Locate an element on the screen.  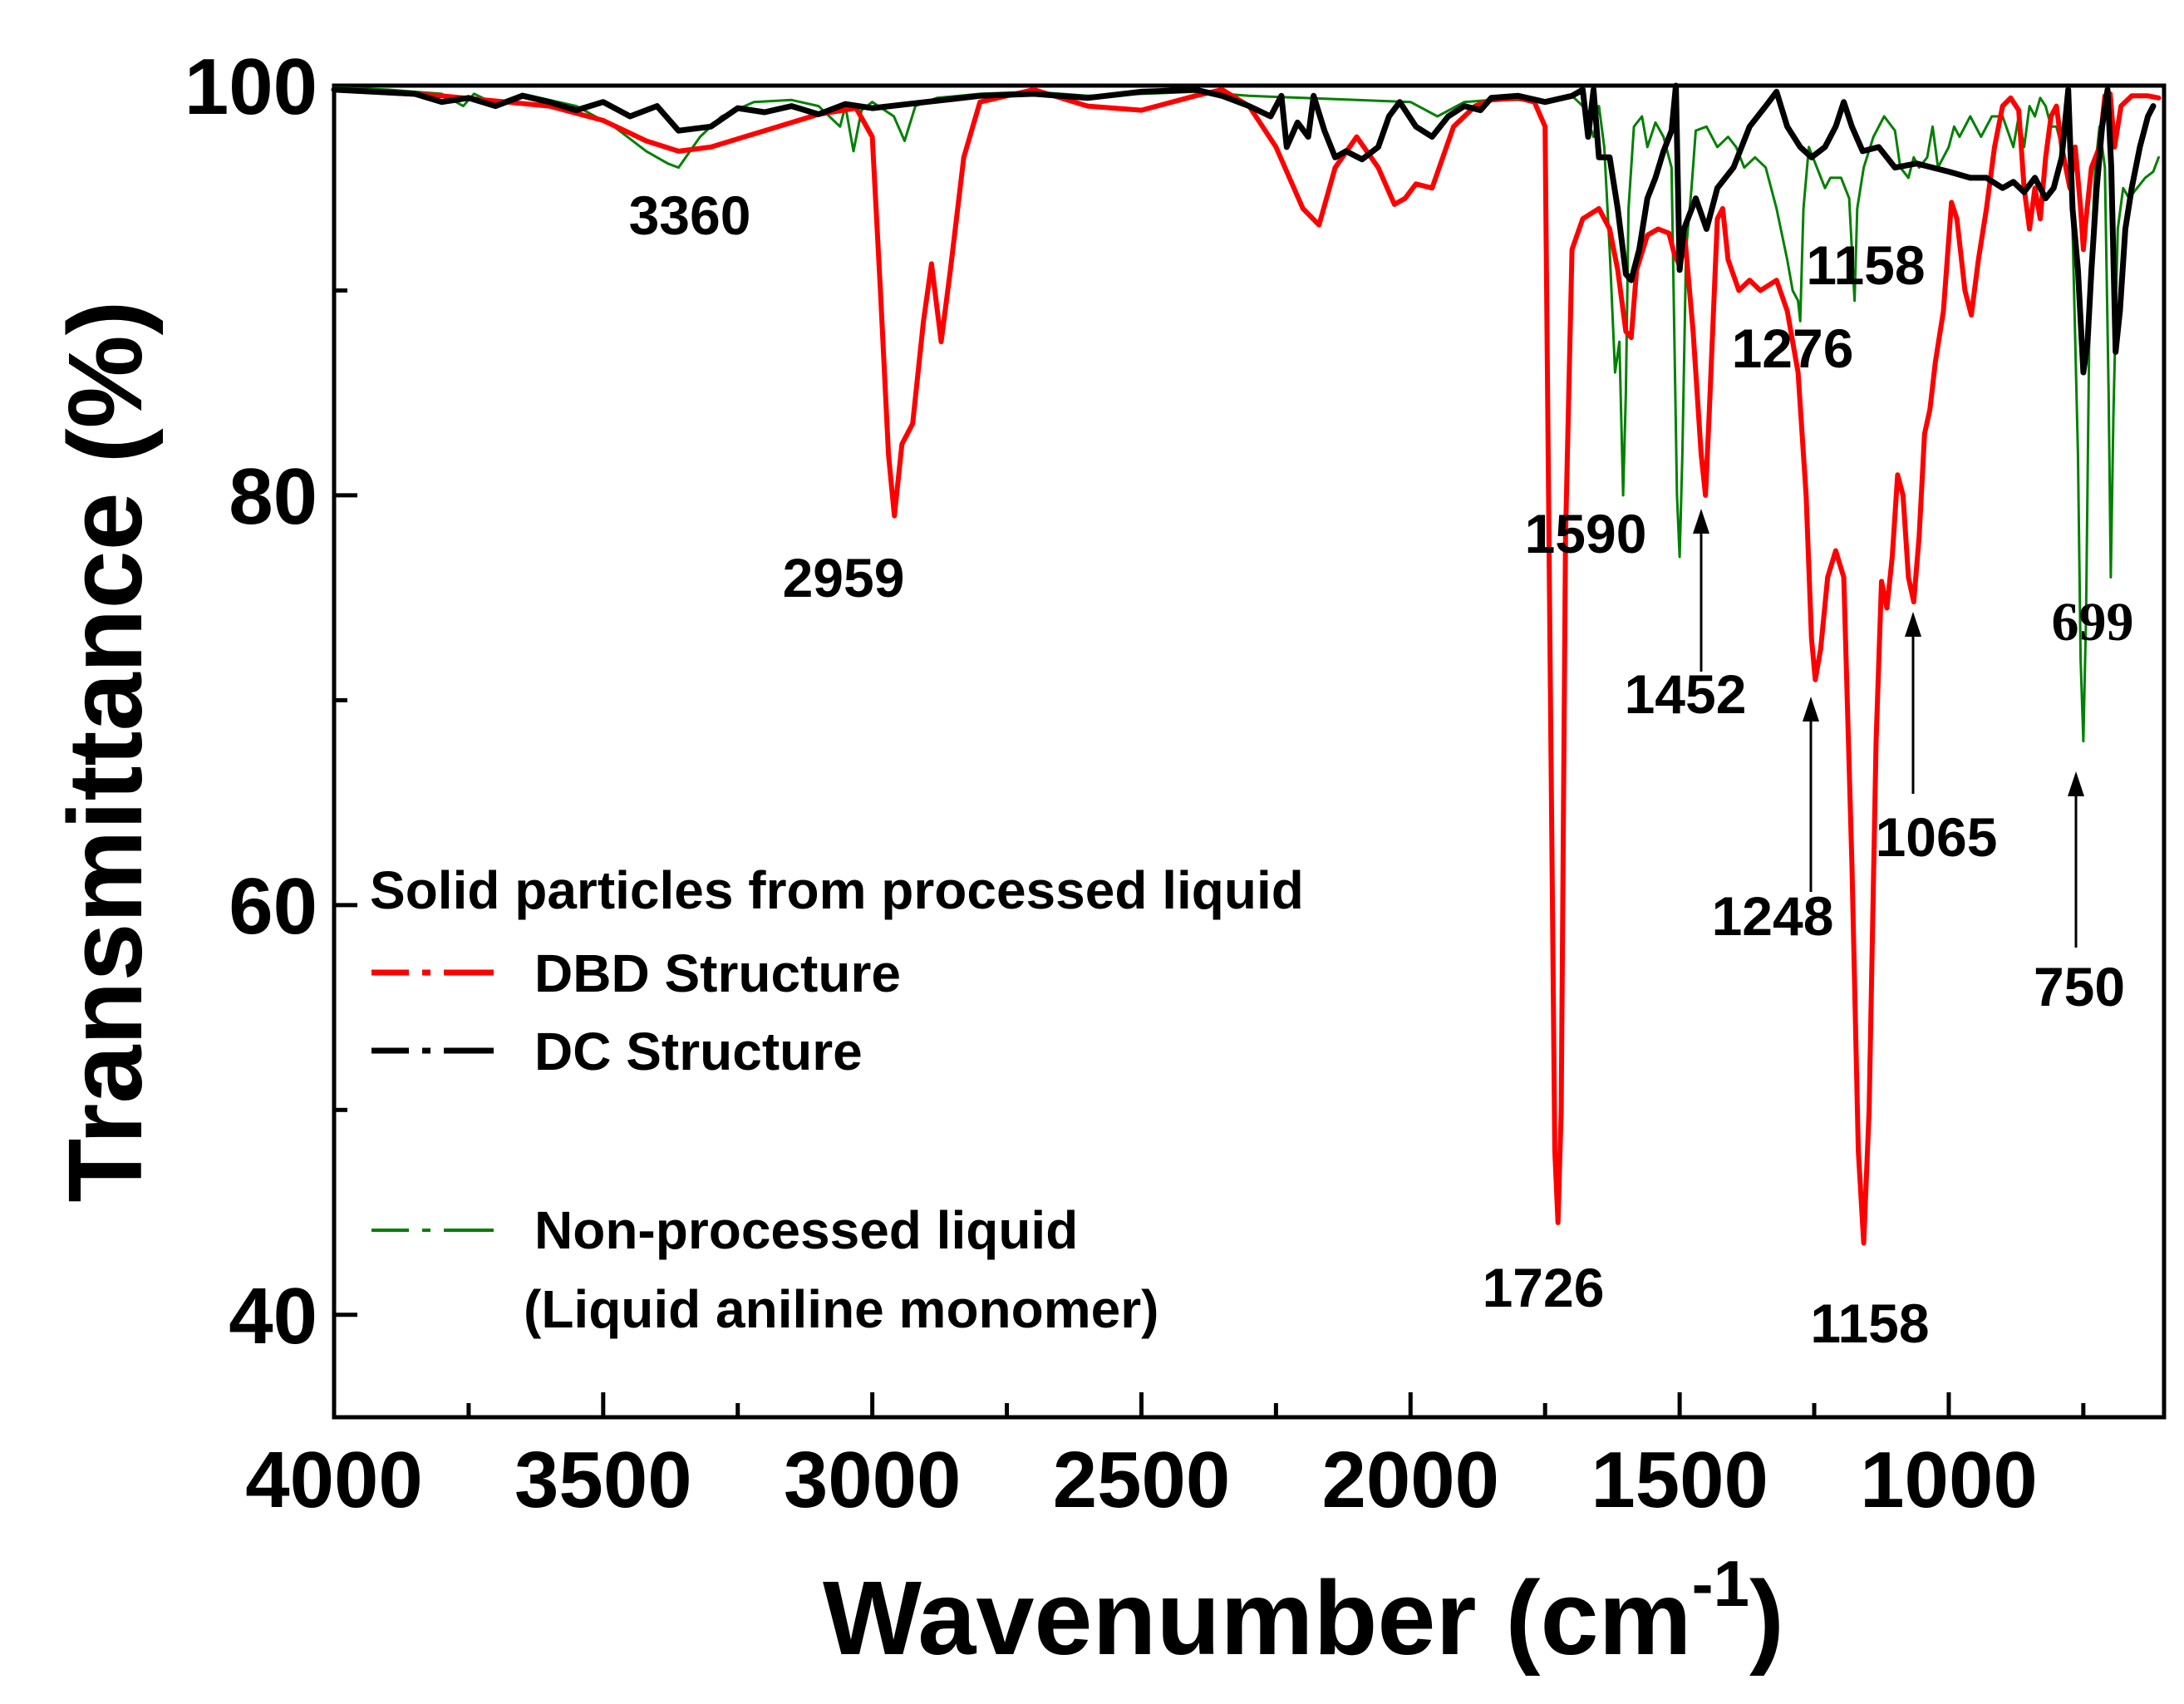
x-tick-label: 3500 is located at coordinates (603, 1480).